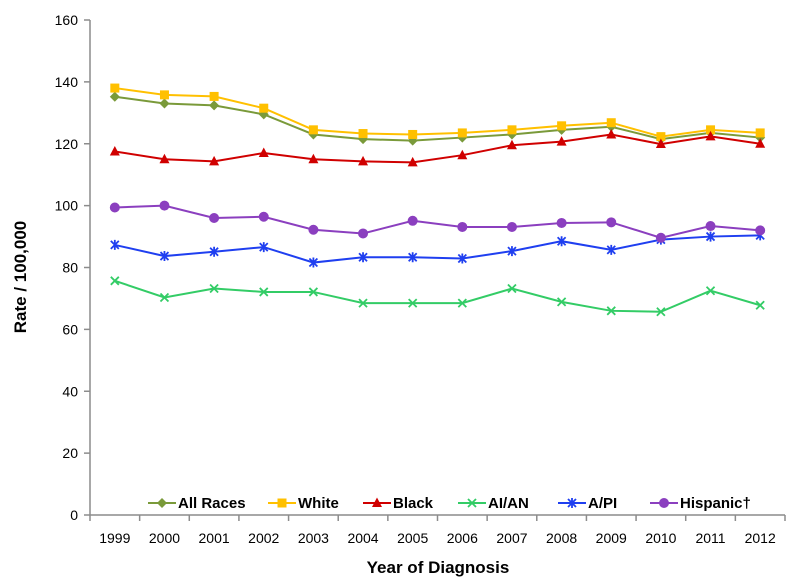 The width and height of the screenshot is (795, 580). I want to click on x-tick-label: 2009, so click(611, 538).